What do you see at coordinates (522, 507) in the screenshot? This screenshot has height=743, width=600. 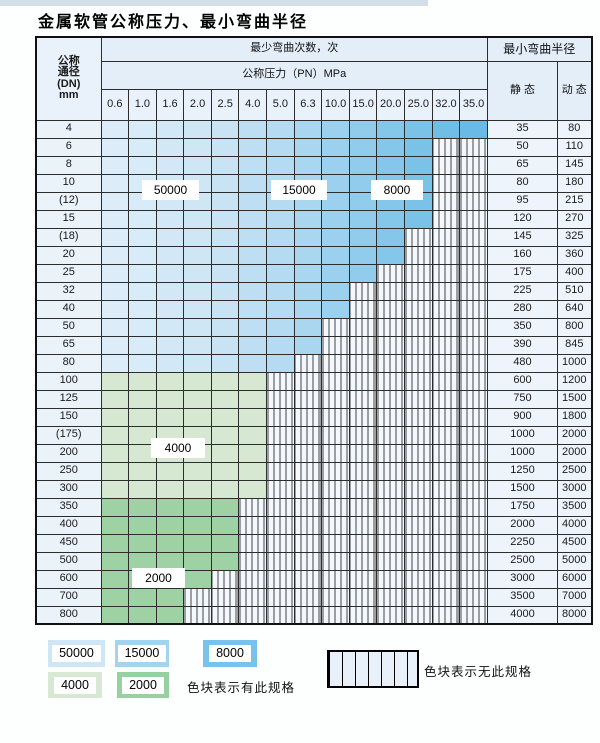 I see `static-radius-cell: 1750` at bounding box center [522, 507].